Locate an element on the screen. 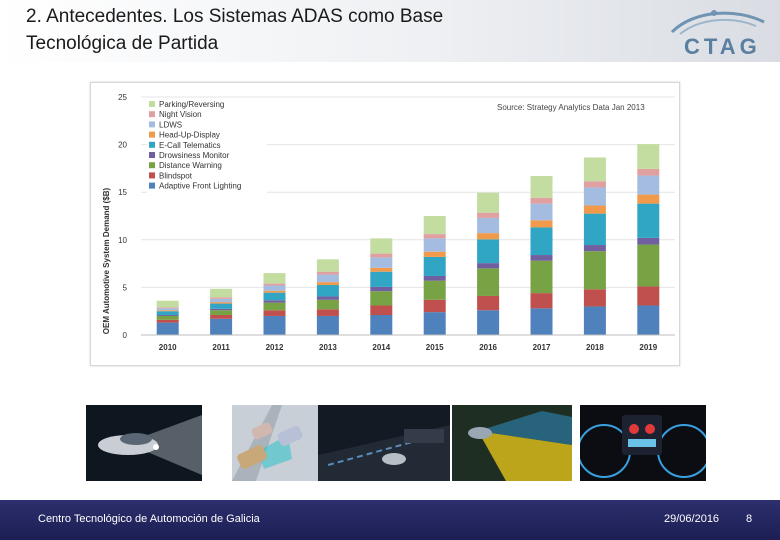 This screenshot has width=780, height=540. y-tick-label: 5 is located at coordinates (125, 287).